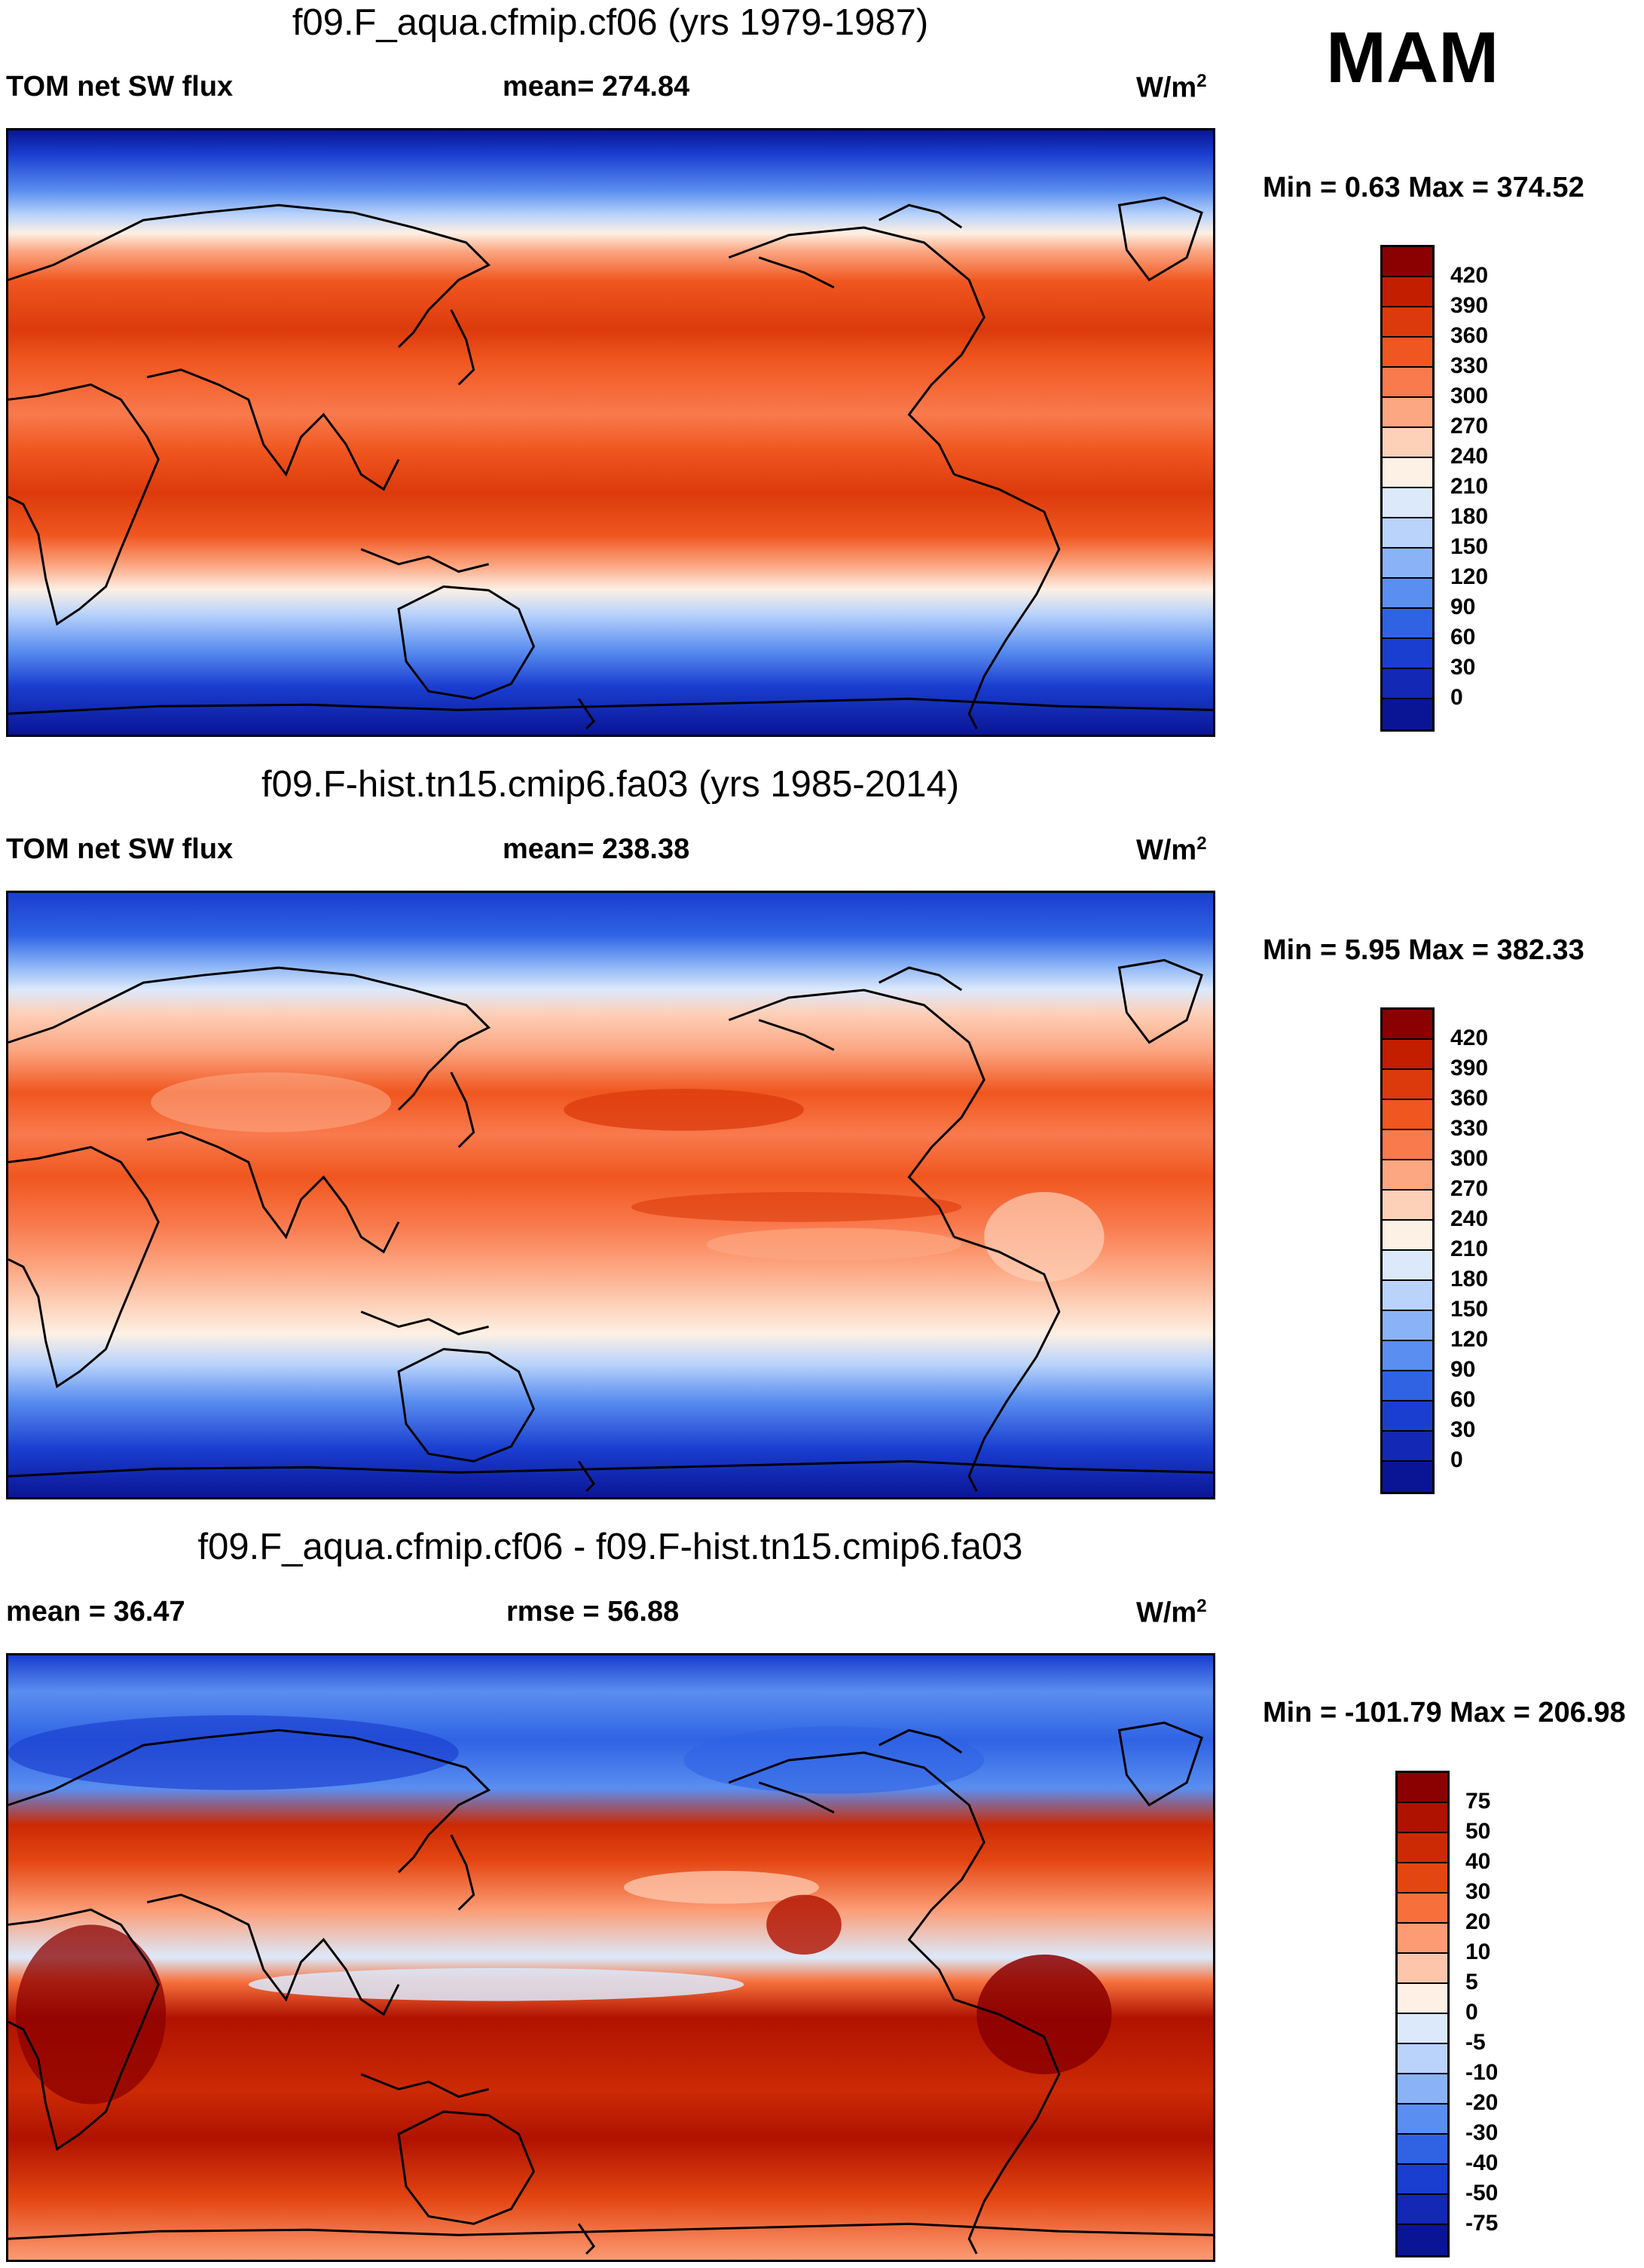  What do you see at coordinates (721, 1887) in the screenshot?
I see `pacific-subtropics` at bounding box center [721, 1887].